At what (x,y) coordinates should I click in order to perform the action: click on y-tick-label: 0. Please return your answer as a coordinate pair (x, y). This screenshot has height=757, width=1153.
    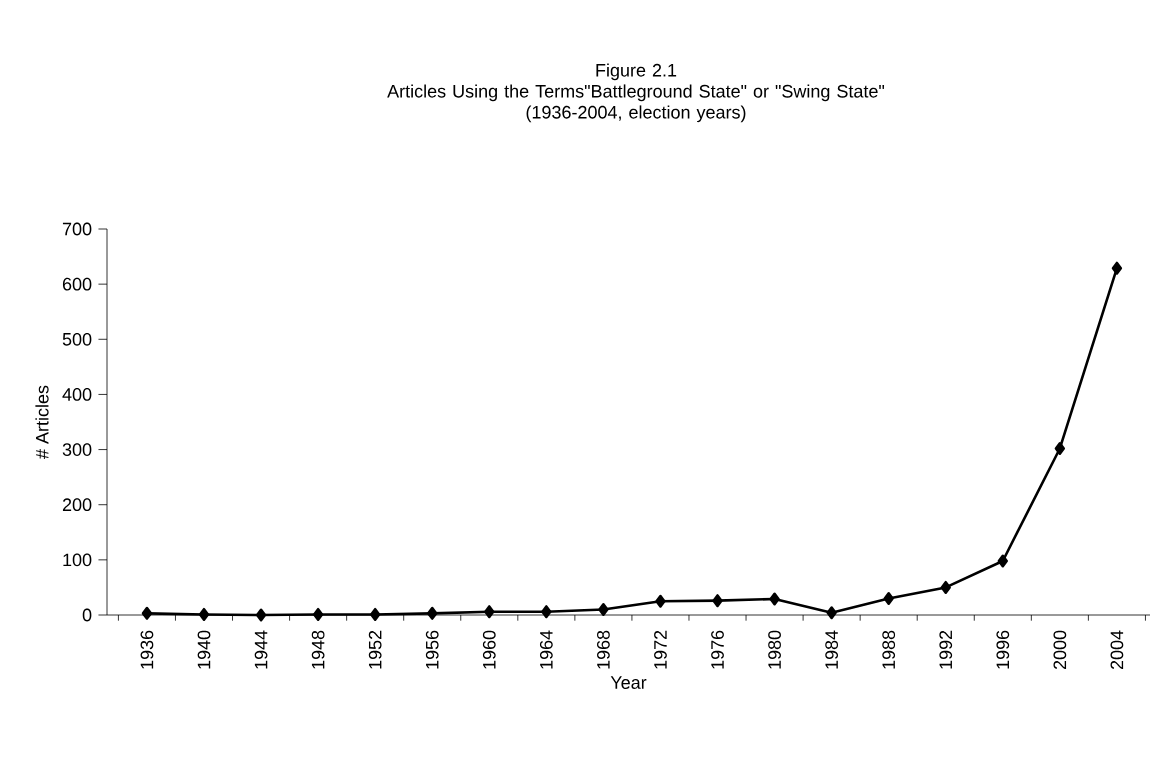
    Looking at the image, I should click on (87, 615).